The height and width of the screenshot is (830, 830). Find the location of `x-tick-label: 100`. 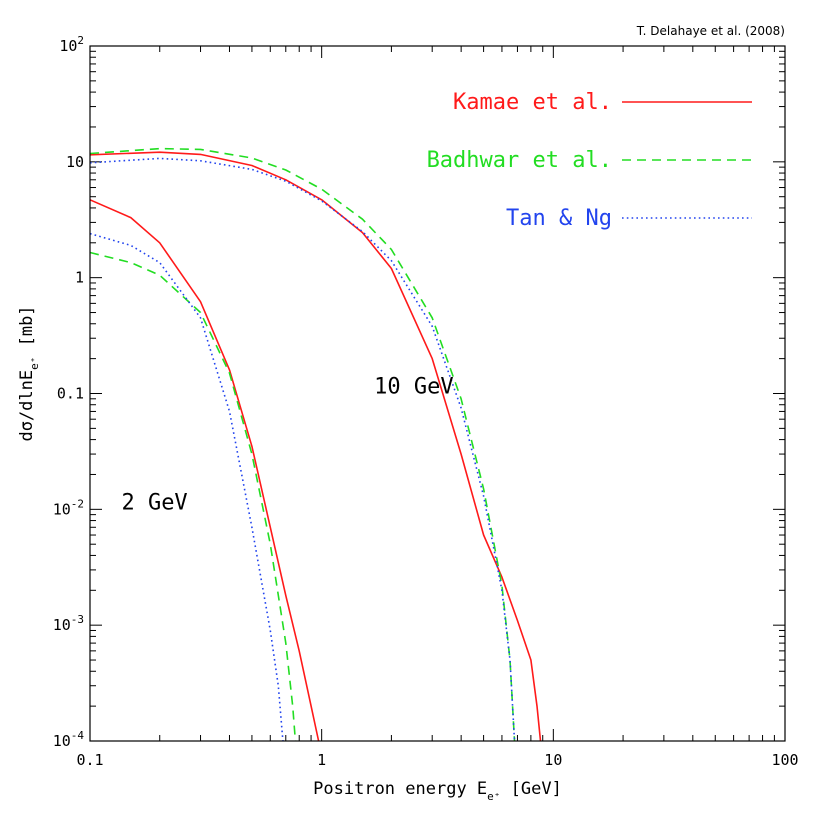

x-tick-label: 100 is located at coordinates (784, 760).